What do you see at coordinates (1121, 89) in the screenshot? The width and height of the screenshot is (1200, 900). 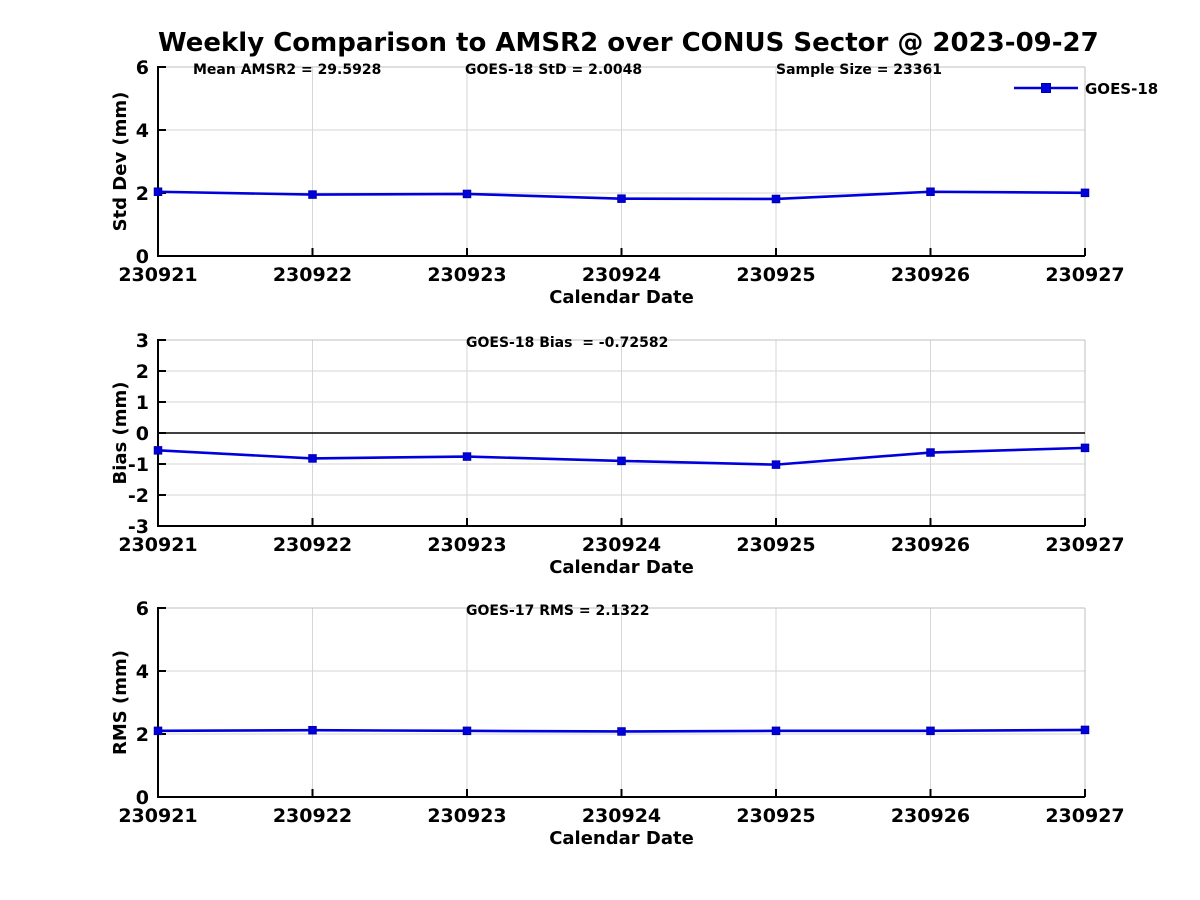 I see `legend-label: GOES-18` at bounding box center [1121, 89].